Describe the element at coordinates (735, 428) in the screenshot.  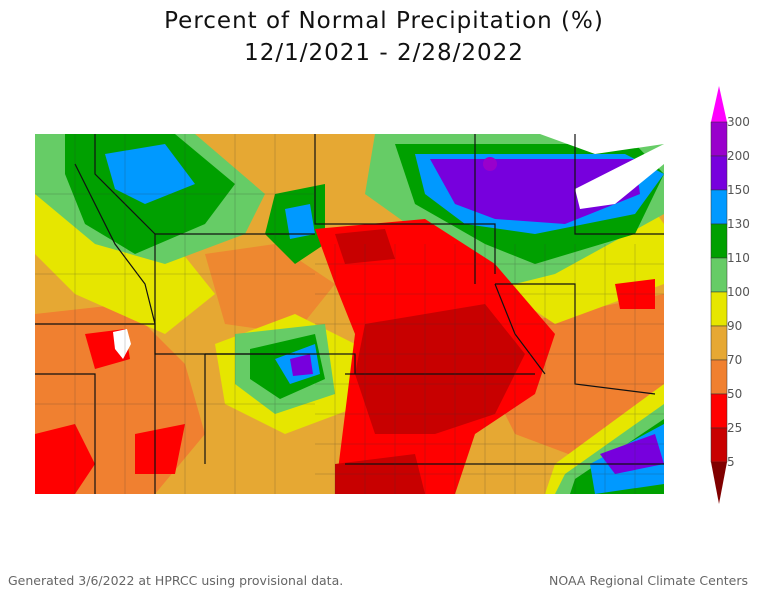
I see `legend-label-25: 25` at that location.